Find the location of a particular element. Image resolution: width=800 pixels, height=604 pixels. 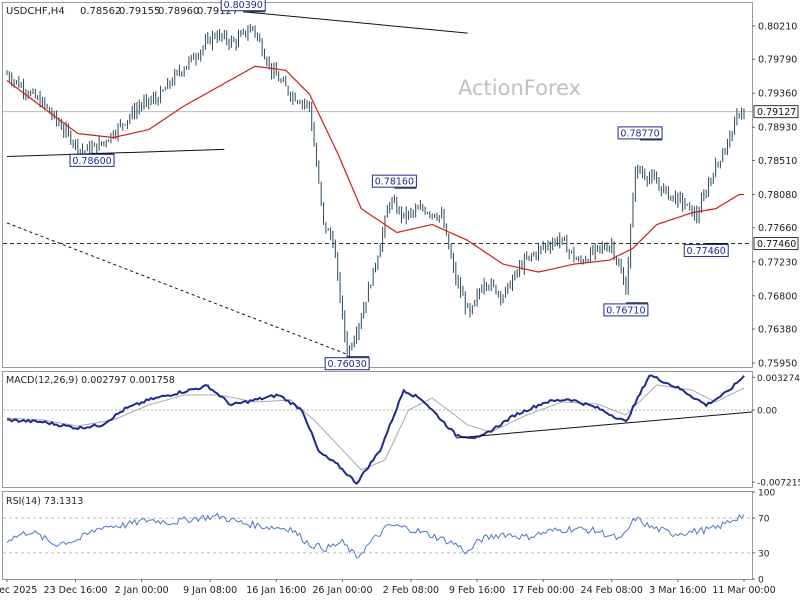

macd-axis-label-2: -0.007215 is located at coordinates (778, 484).